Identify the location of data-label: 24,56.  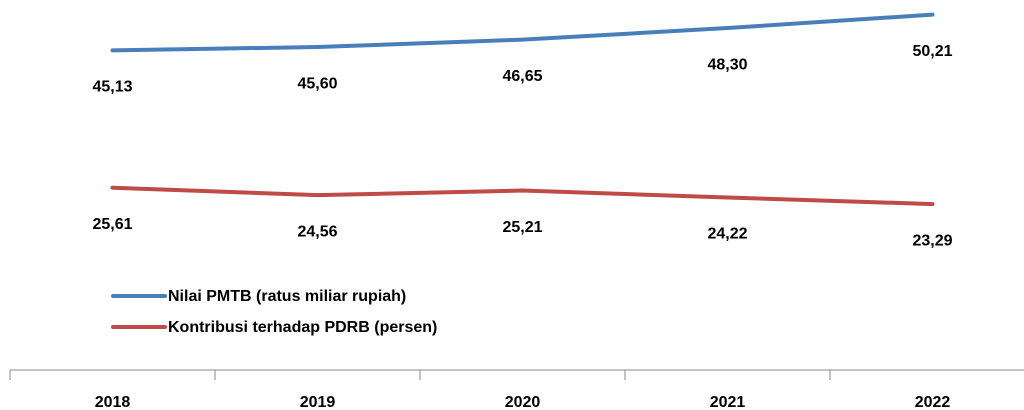
(317, 231).